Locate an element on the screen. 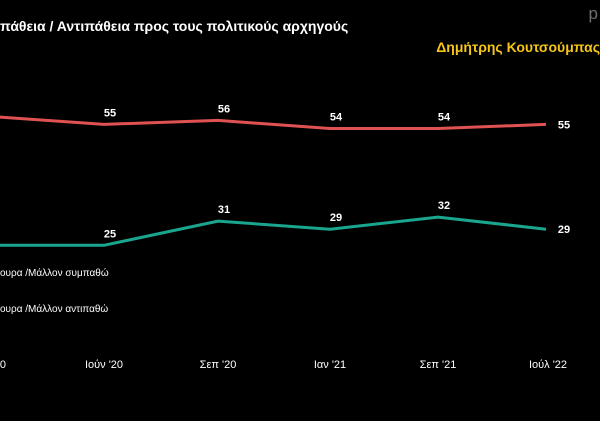 The width and height of the screenshot is (600, 421). x-tick-label: Σεπ '20 is located at coordinates (218, 365).